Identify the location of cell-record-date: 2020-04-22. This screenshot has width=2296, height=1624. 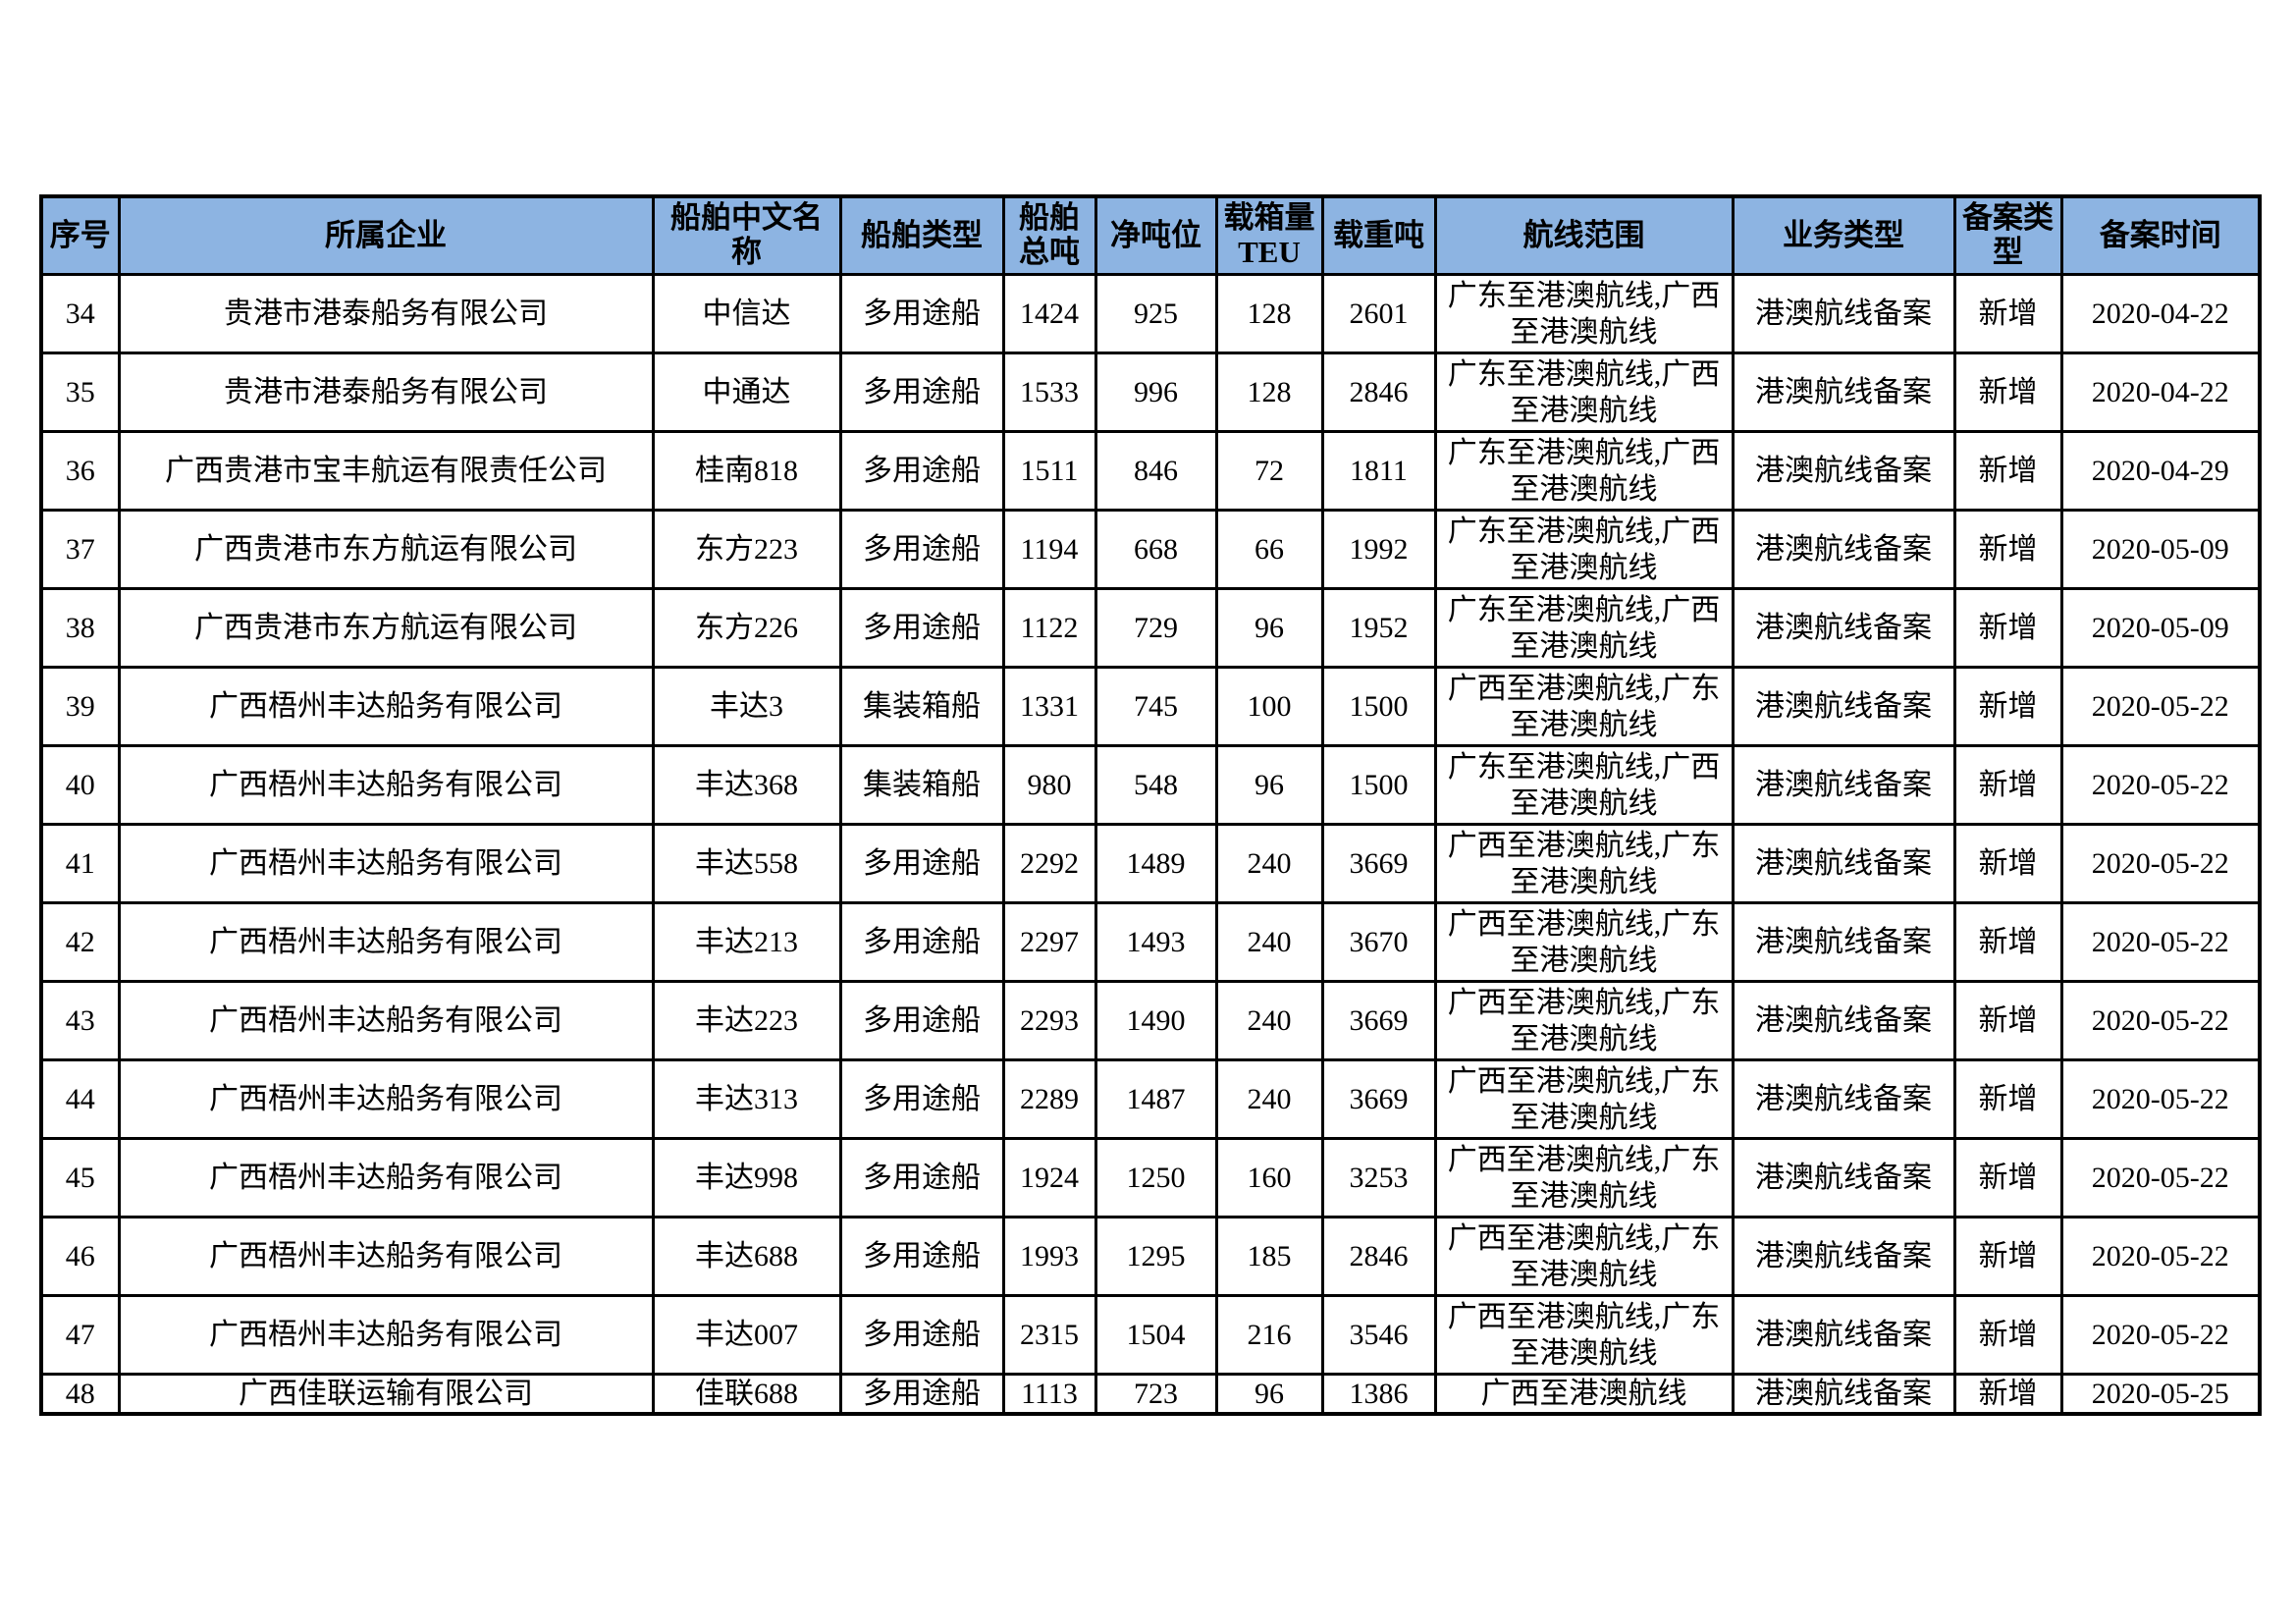
(2160, 392).